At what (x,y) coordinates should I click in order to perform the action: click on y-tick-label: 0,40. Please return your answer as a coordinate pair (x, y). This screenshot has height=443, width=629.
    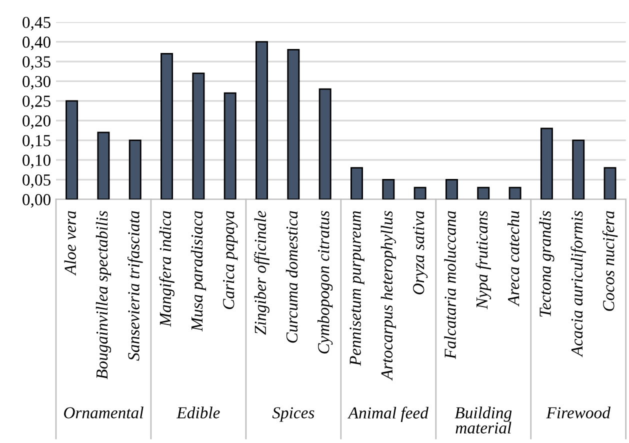
    Looking at the image, I should click on (36, 43).